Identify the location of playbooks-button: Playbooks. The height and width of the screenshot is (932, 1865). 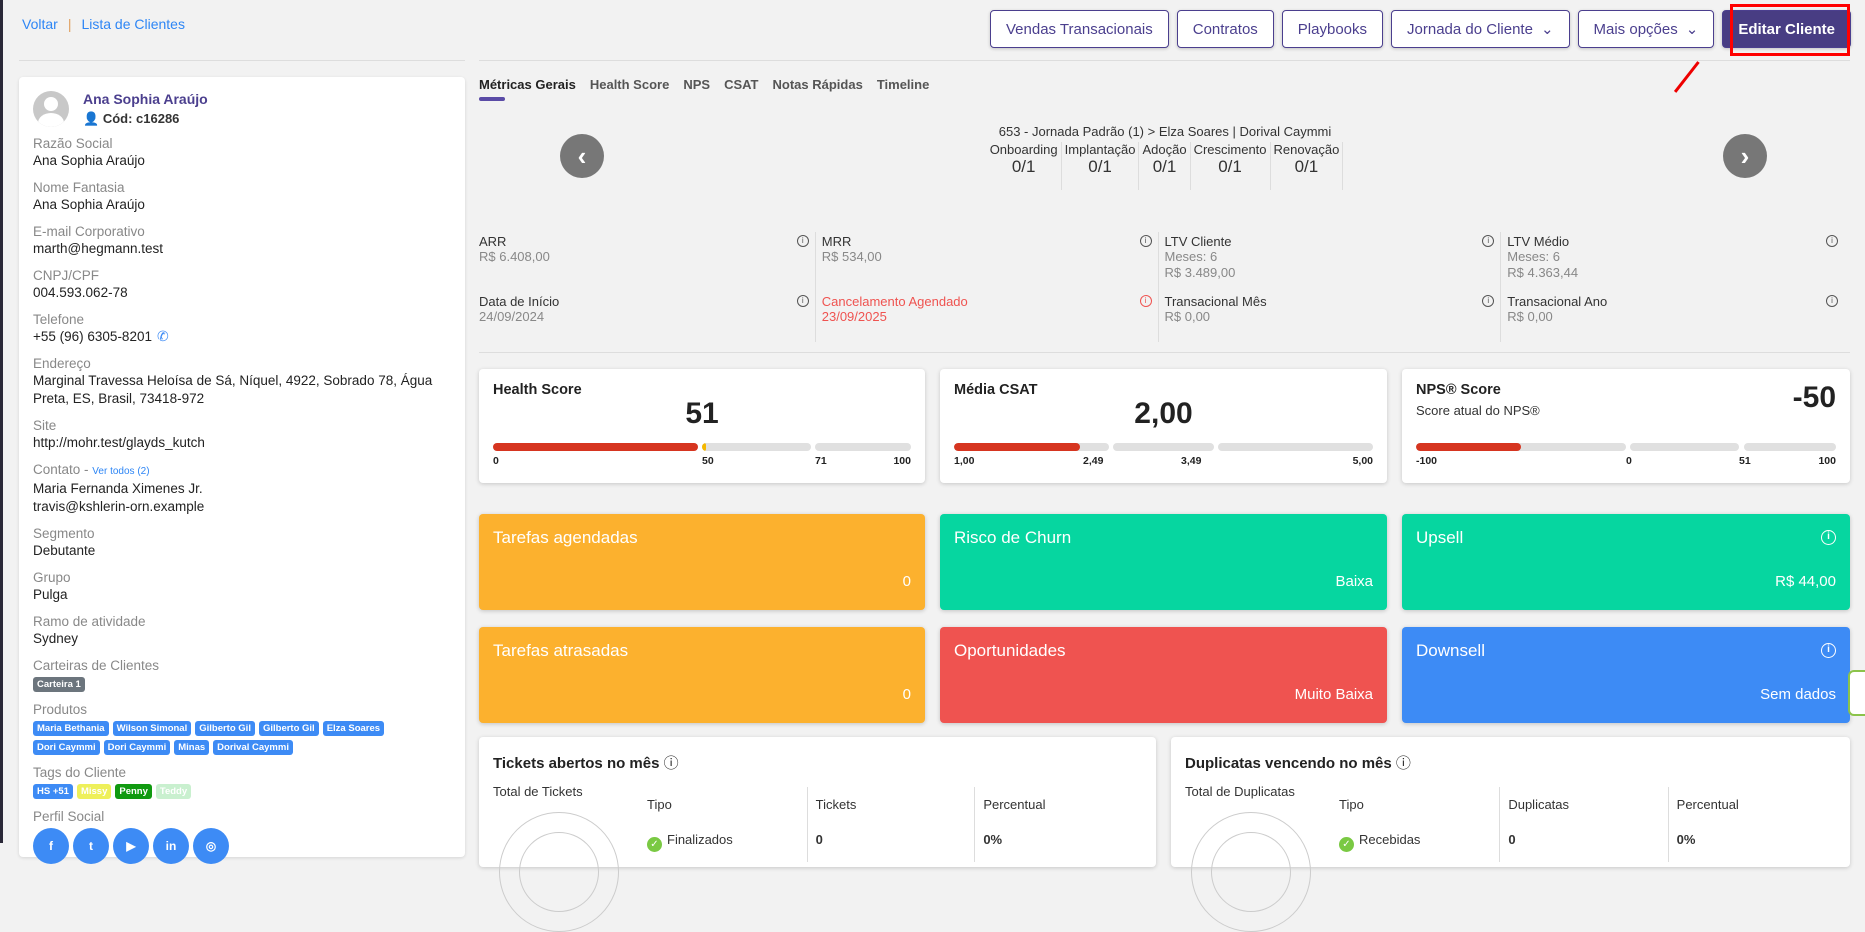
(1332, 29).